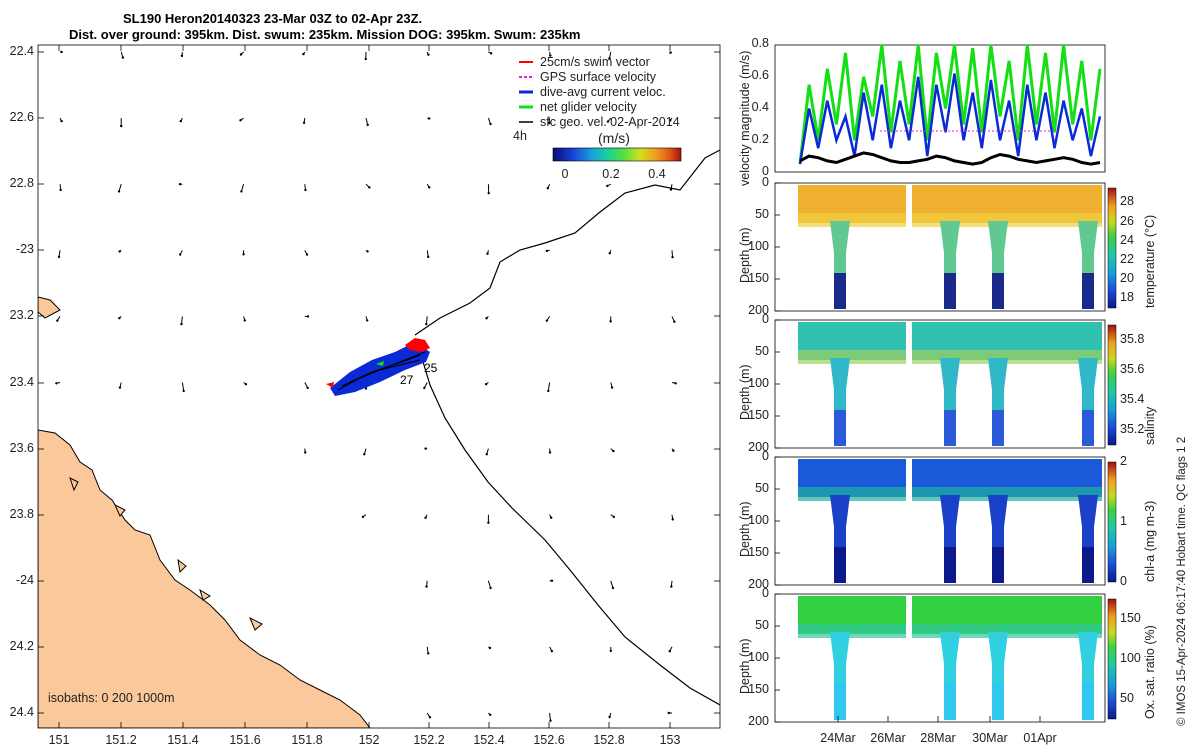  What do you see at coordinates (1040, 738) in the screenshot?
I see `time-tick-label: 01Apr` at bounding box center [1040, 738].